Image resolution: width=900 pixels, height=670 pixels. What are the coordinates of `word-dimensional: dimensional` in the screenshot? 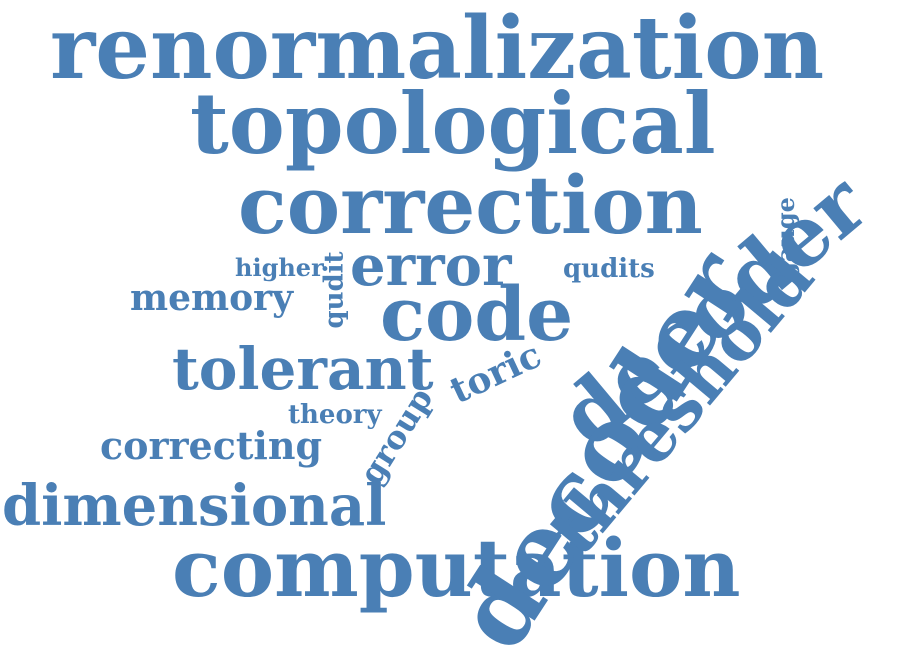 It's located at (194, 506).